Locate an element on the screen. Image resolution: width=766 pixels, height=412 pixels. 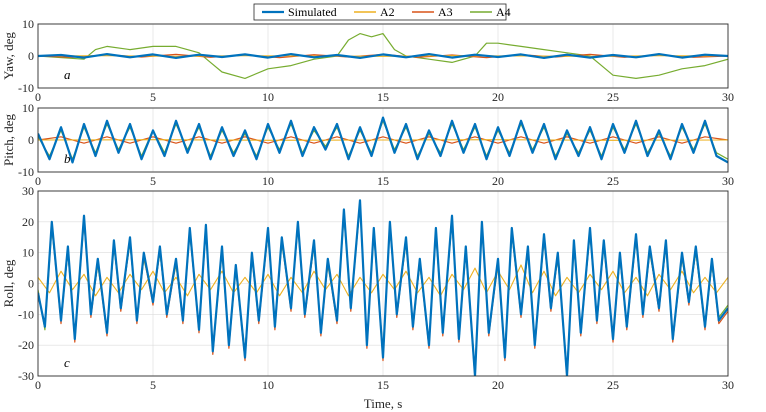
y-tick-label: -30 is located at coordinates (26, 376).